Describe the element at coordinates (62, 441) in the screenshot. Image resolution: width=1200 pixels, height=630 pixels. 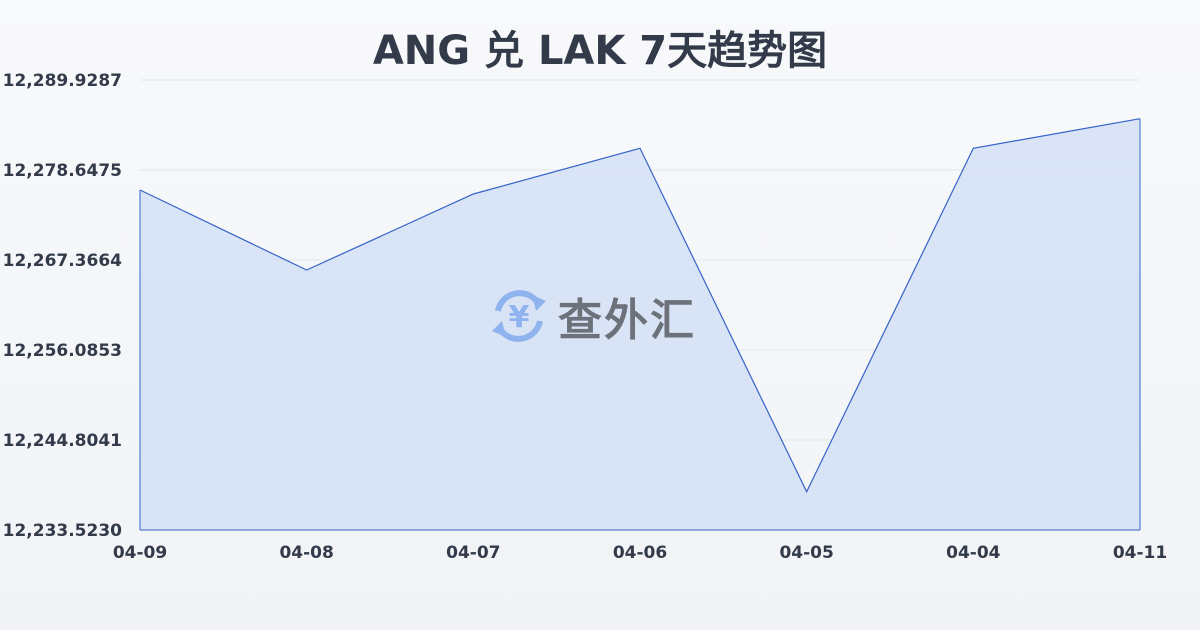
I see `y-tick-label: 12,244.8041` at that location.